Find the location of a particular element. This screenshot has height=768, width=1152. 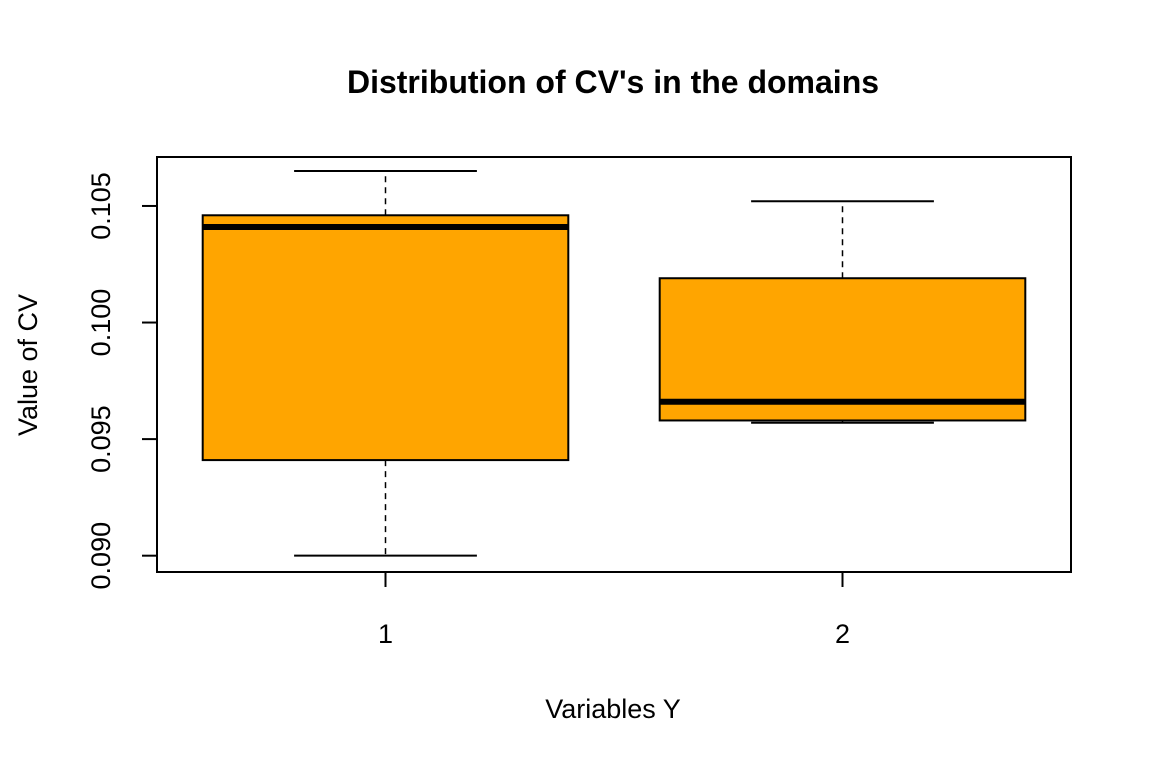

y-axis: 0.090 0.095 0.100 0.105 is located at coordinates (122, 381).